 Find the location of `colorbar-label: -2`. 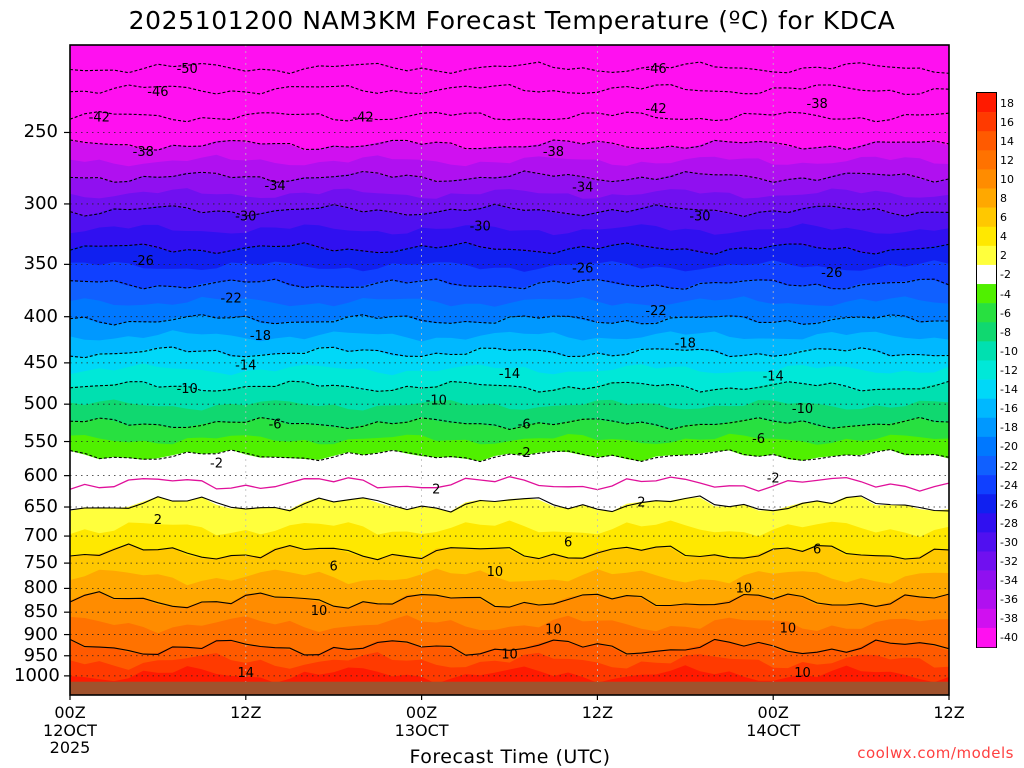

colorbar-label: -2 is located at coordinates (1005, 275).